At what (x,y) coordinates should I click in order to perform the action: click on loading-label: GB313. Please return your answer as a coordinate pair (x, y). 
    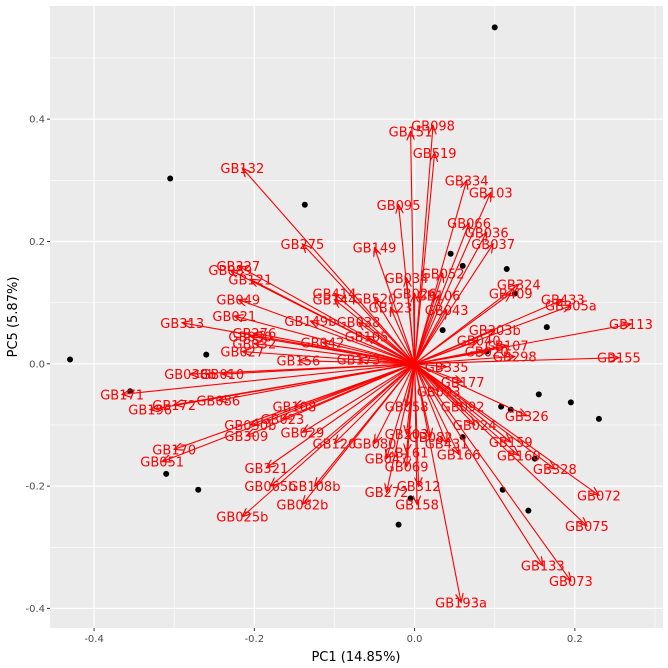
    Looking at the image, I should click on (182, 324).